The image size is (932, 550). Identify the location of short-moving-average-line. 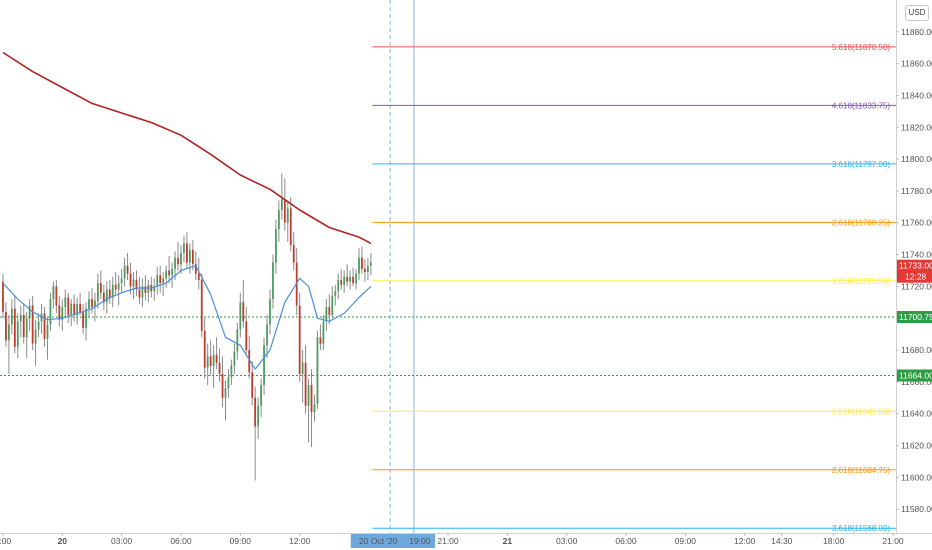
(187, 317).